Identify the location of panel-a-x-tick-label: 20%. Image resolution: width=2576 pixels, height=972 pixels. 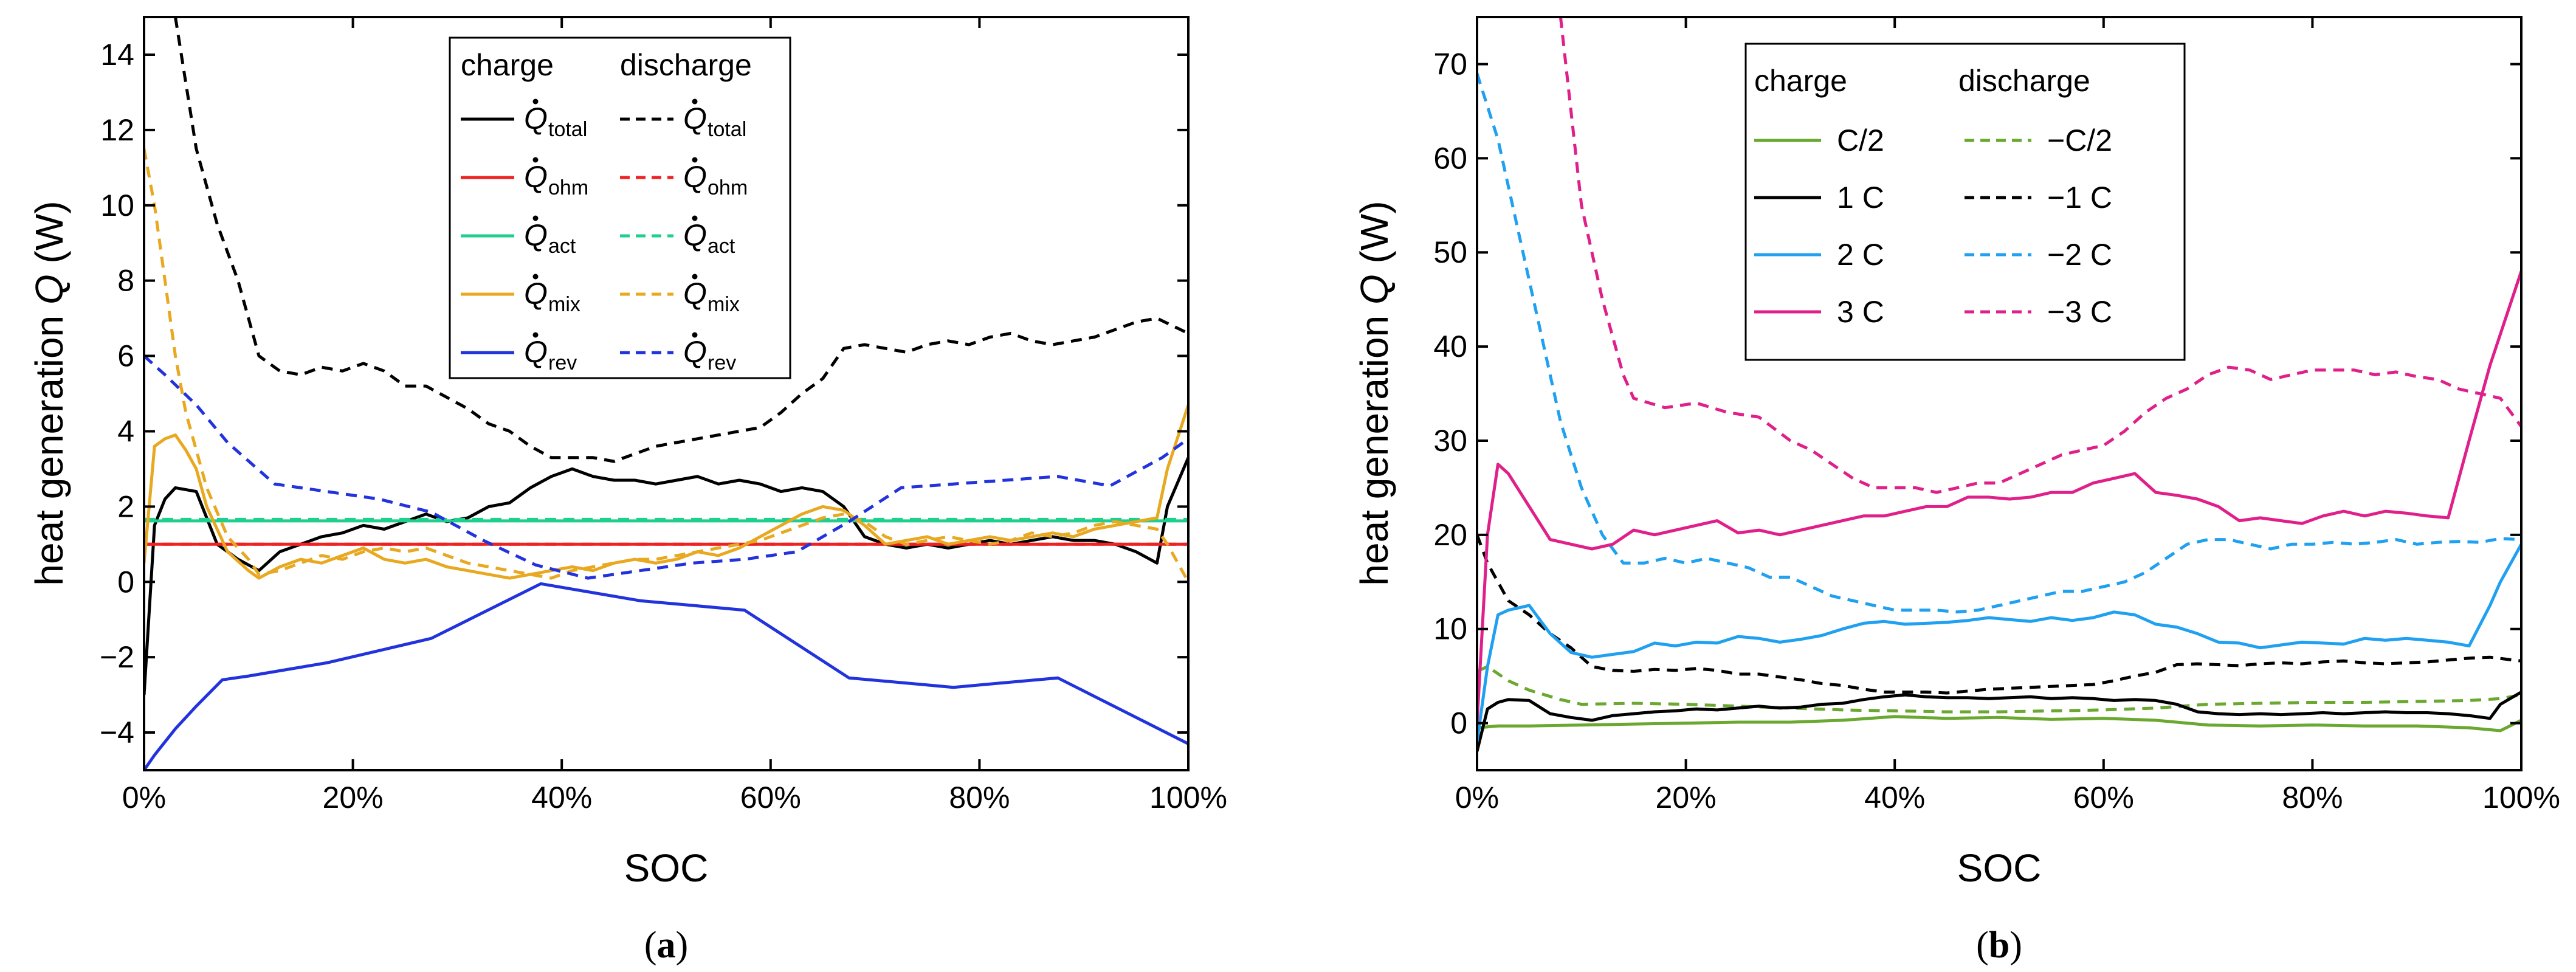
(353, 798).